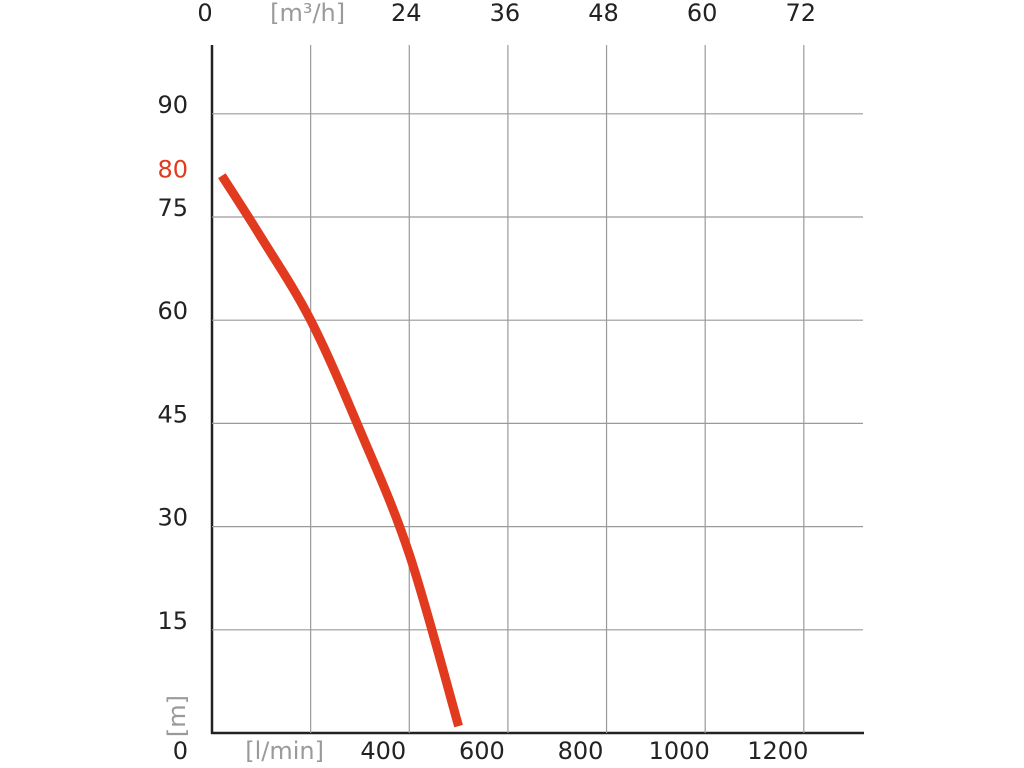 Image resolution: width=1024 pixels, height=768 pixels. What do you see at coordinates (406, 13) in the screenshot?
I see `x2-tick-label: 24` at bounding box center [406, 13].